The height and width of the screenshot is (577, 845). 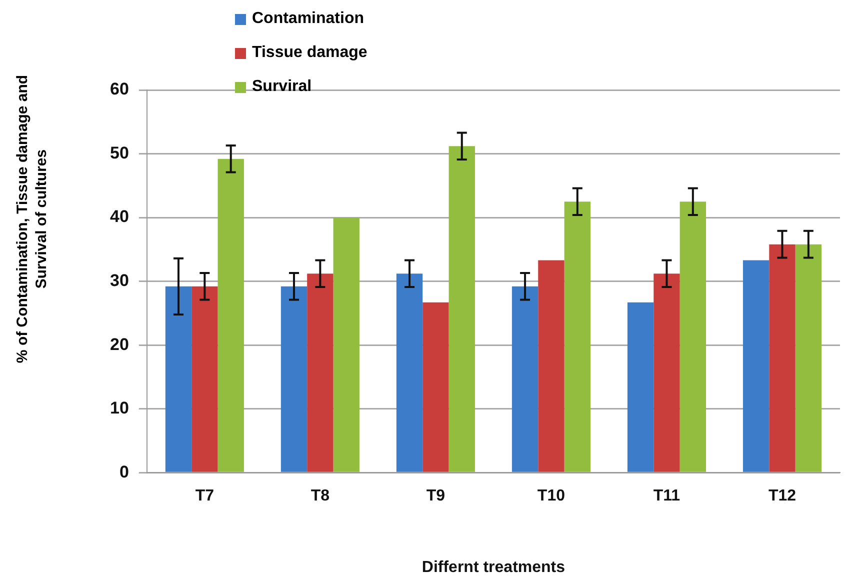 What do you see at coordinates (494, 567) in the screenshot?
I see `x-axis-title: Differnt treatments` at bounding box center [494, 567].